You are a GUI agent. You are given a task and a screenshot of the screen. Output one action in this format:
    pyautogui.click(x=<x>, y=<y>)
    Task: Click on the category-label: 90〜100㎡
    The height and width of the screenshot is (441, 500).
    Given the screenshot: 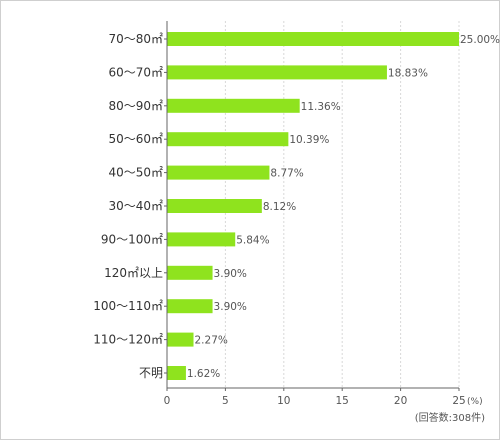 What is the action you would take?
    pyautogui.click(x=132, y=239)
    